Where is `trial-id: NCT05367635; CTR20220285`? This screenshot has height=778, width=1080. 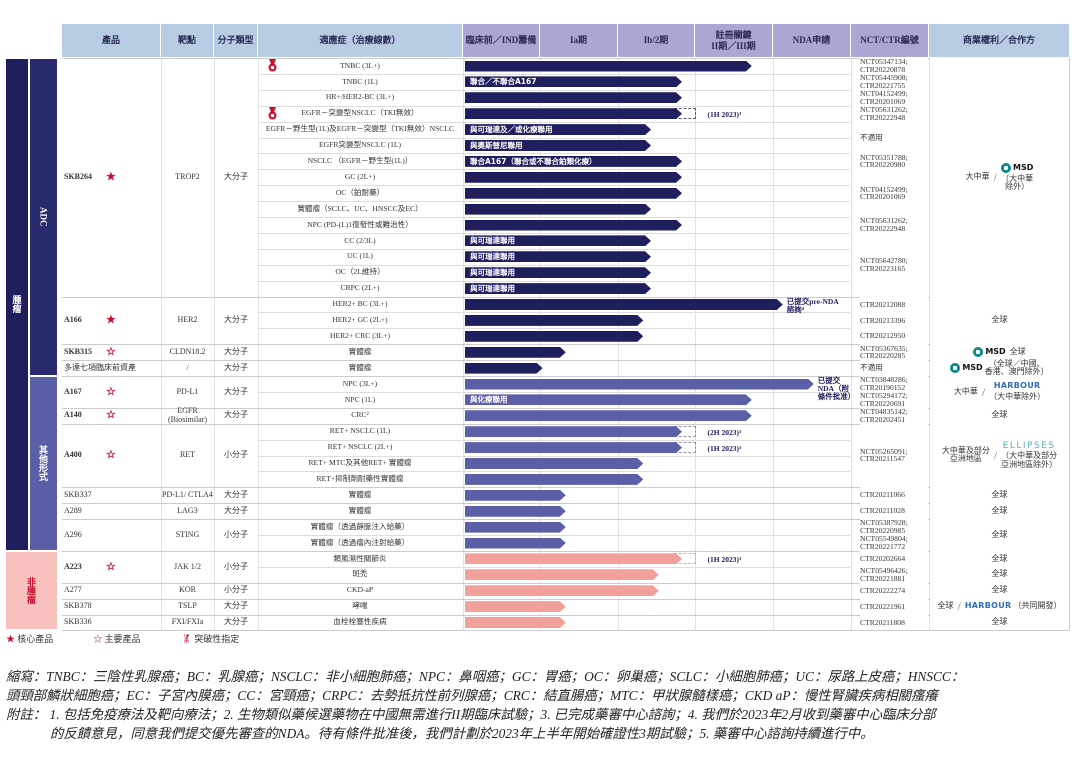 trial-id: NCT05367635; CTR20220285 is located at coordinates (894, 352).